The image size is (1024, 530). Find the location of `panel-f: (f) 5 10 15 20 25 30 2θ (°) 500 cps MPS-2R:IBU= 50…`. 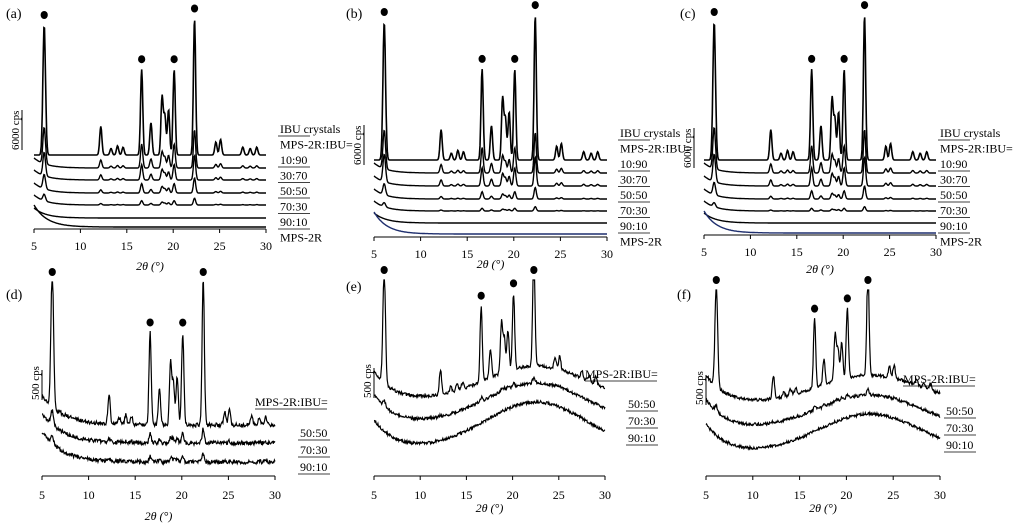

panel-f: (f) 5 10 15 20 25 30 2θ (°) 500 cps MPS-2R:IBU= 50… is located at coordinates (826, 395).